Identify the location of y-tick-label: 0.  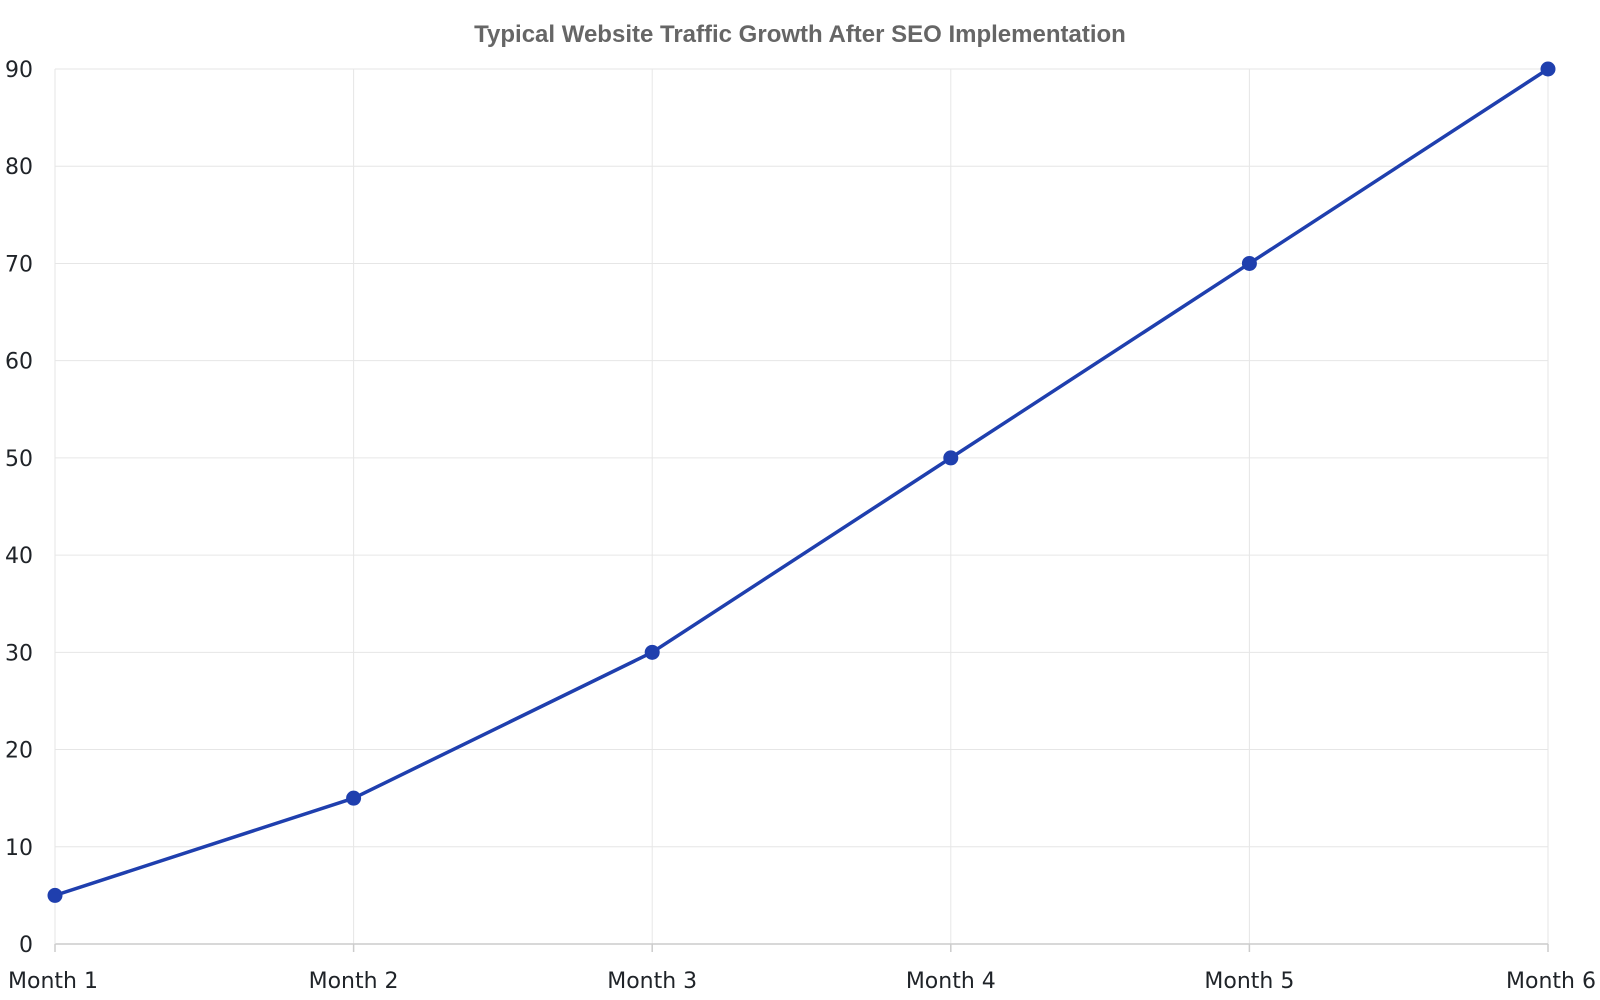
(26, 945).